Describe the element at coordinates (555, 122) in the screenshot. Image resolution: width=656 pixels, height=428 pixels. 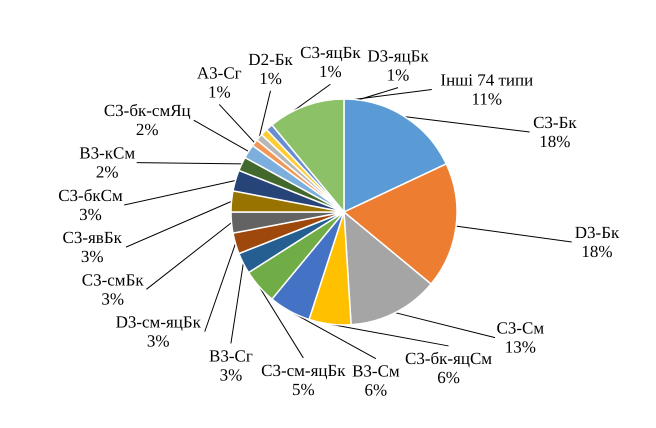
I see `slice-label: С3-Бк` at that location.